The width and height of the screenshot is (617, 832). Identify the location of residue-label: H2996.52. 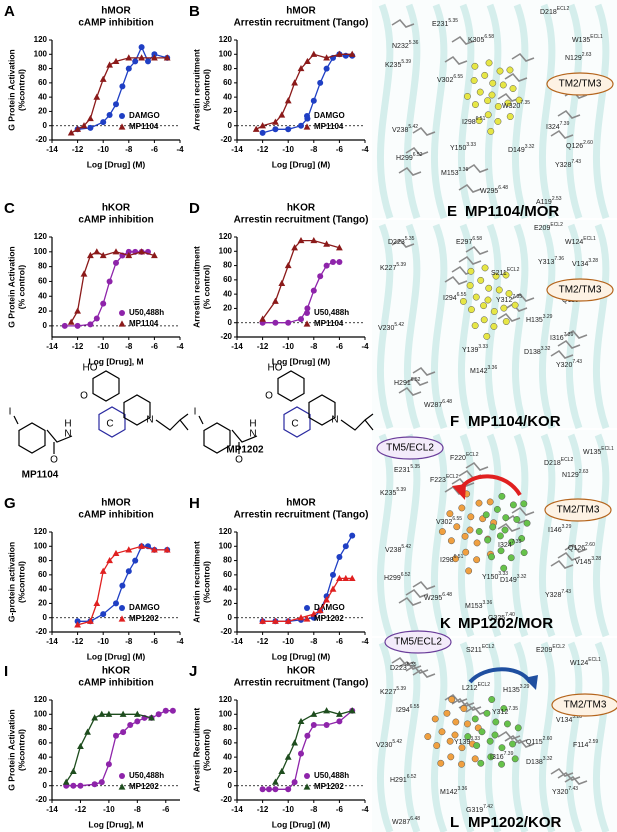
(409, 157).